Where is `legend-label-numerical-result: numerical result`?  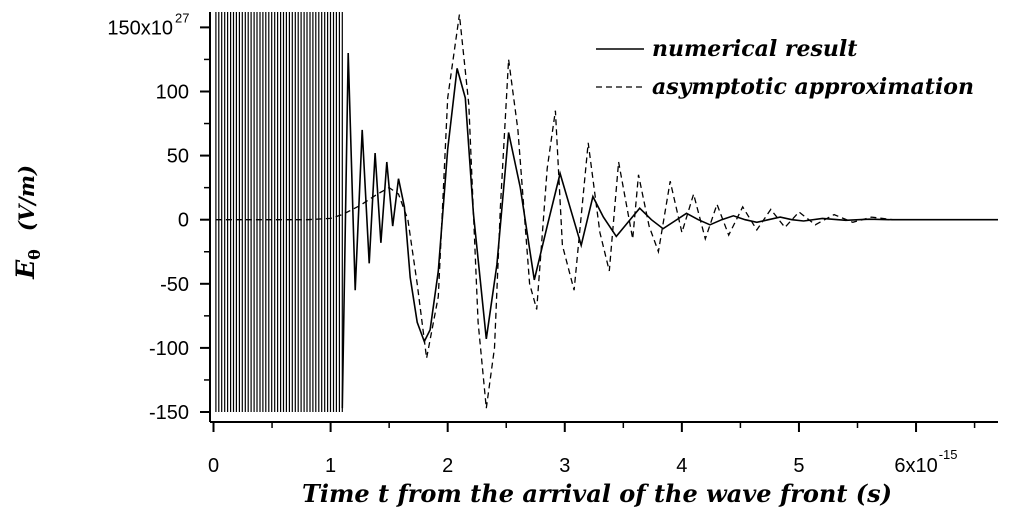 legend-label-numerical-result: numerical result is located at coordinates (754, 49).